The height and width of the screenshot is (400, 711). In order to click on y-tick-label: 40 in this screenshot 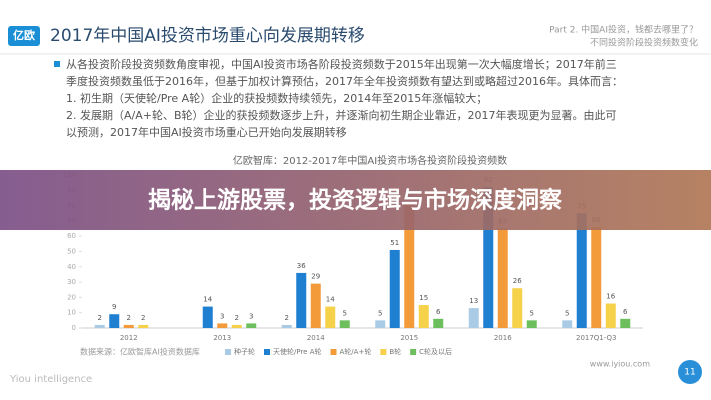, I will do `click(71, 267)`.